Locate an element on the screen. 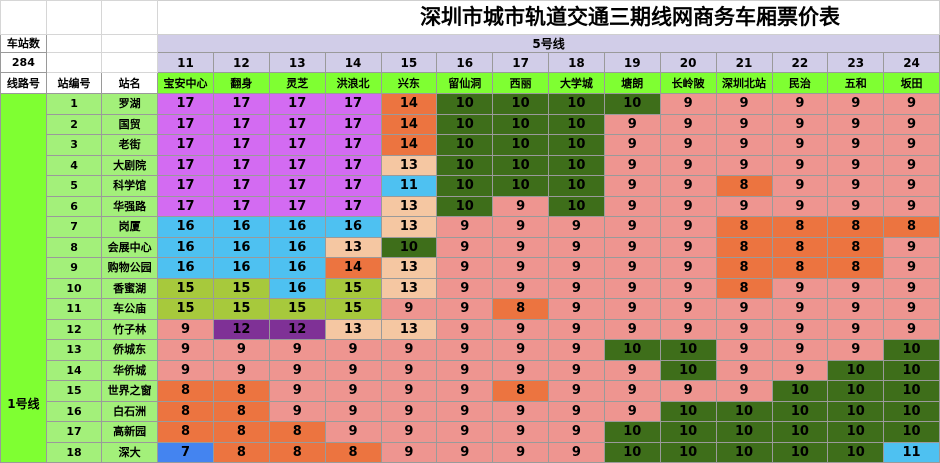 The width and height of the screenshot is (940, 463). column-station-name: 翻身 is located at coordinates (241, 83).